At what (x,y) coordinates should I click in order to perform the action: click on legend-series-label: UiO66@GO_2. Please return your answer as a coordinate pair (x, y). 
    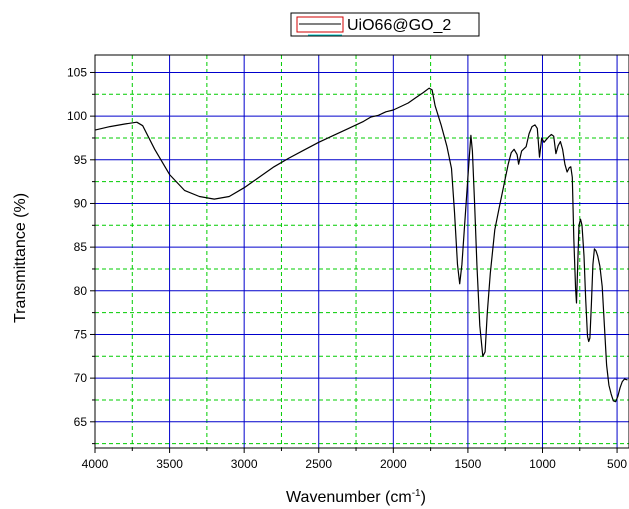
    Looking at the image, I should click on (399, 25).